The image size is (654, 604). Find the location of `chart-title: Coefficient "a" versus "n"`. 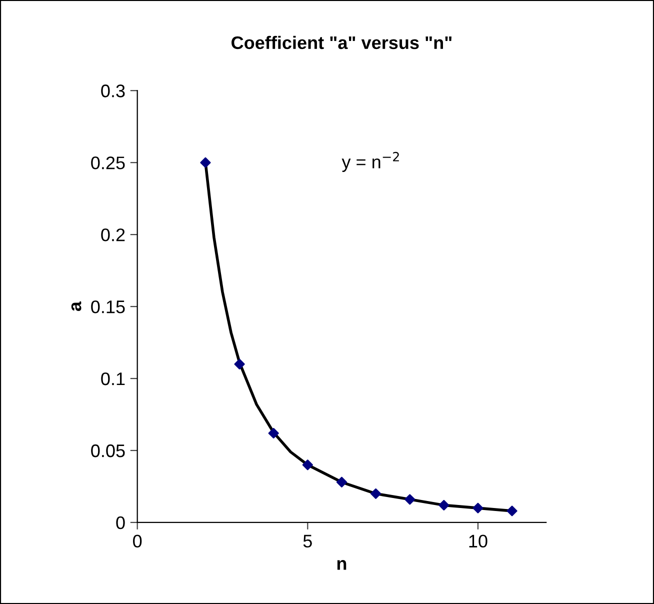

chart-title: Coefficient "a" versus "n" is located at coordinates (342, 43).